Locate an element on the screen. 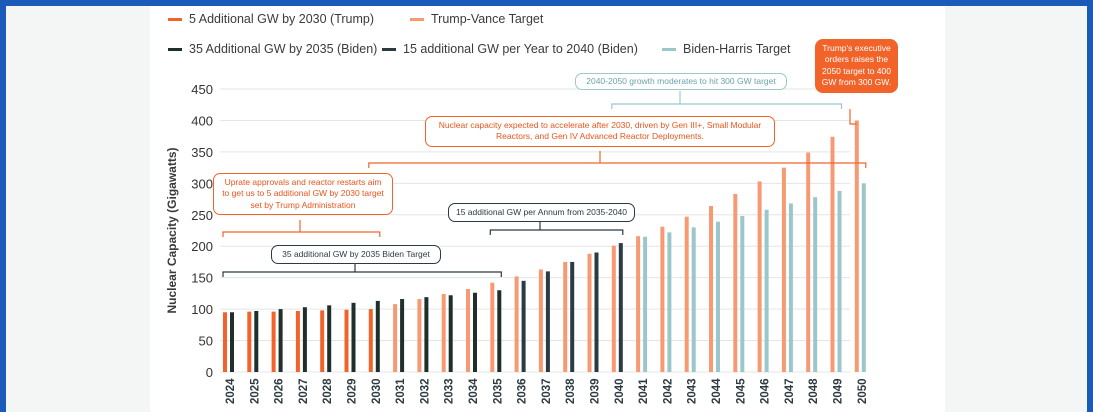 The width and height of the screenshot is (1093, 412). x-tick-label: 2038 is located at coordinates (571, 391).